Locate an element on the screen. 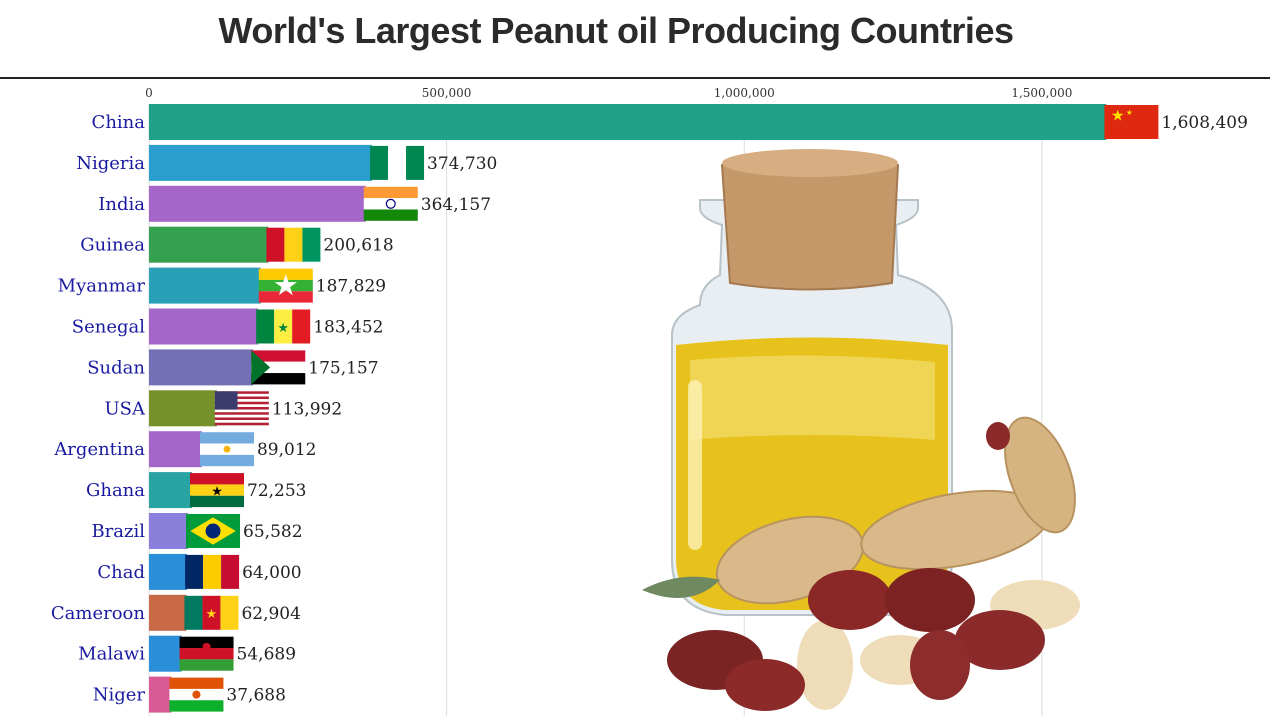 The image size is (1280, 720). category-label: Nigeria is located at coordinates (110, 163).